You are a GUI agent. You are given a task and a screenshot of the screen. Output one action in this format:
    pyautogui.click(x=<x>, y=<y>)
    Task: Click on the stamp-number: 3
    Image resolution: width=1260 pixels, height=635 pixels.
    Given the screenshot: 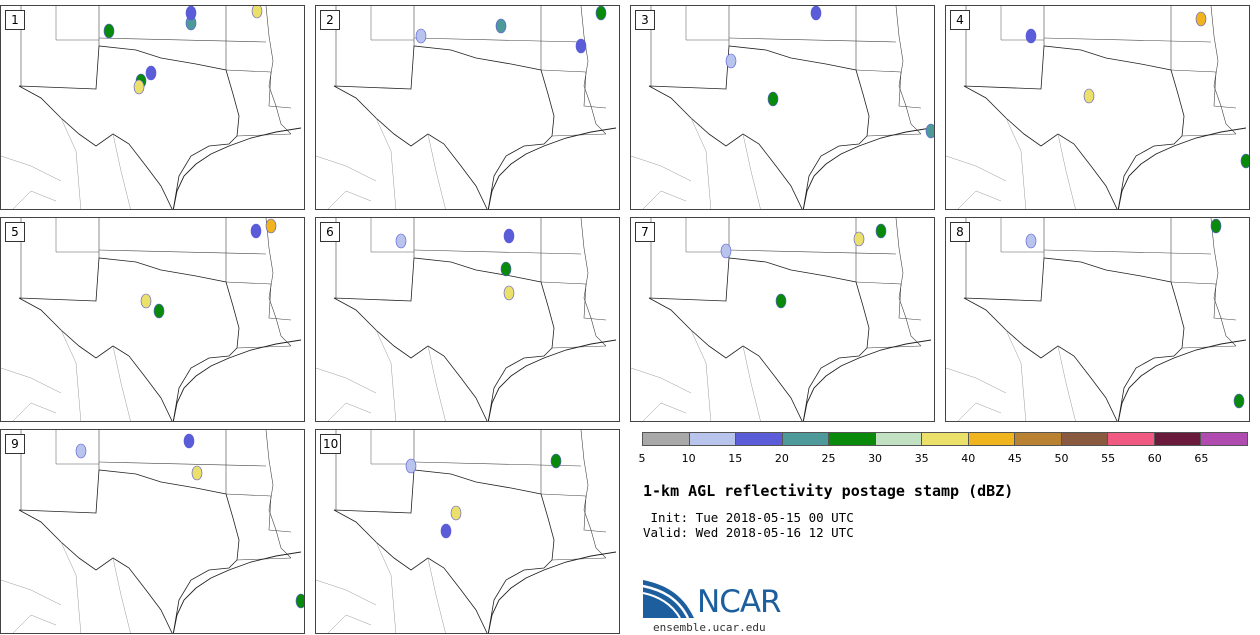 What is the action you would take?
    pyautogui.click(x=645, y=20)
    